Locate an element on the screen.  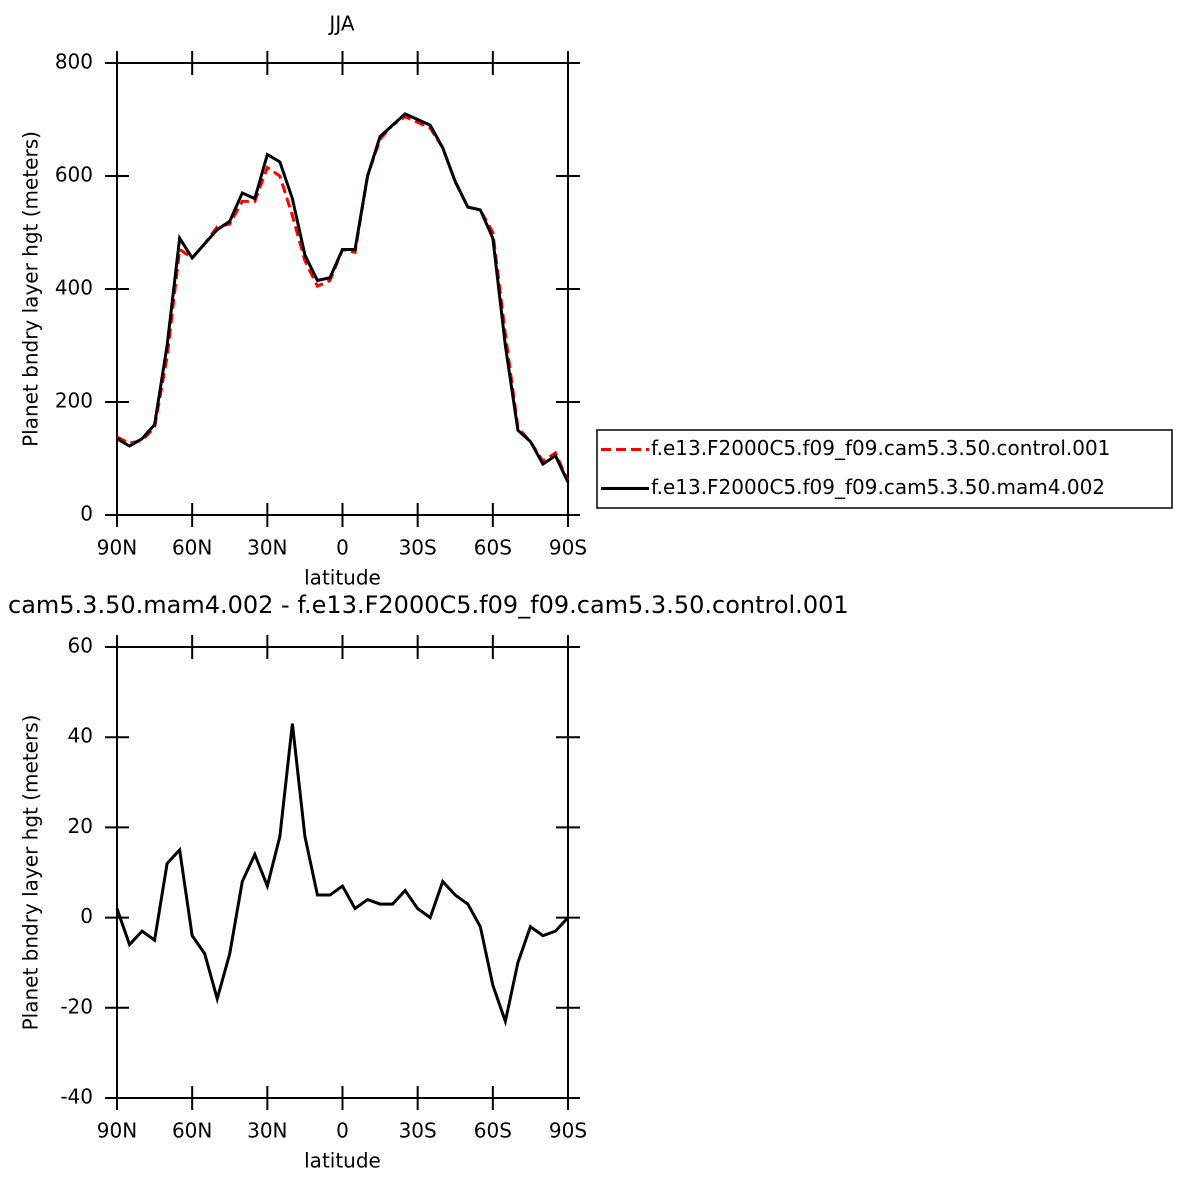
y-tick-label: 40 is located at coordinates (80, 736).